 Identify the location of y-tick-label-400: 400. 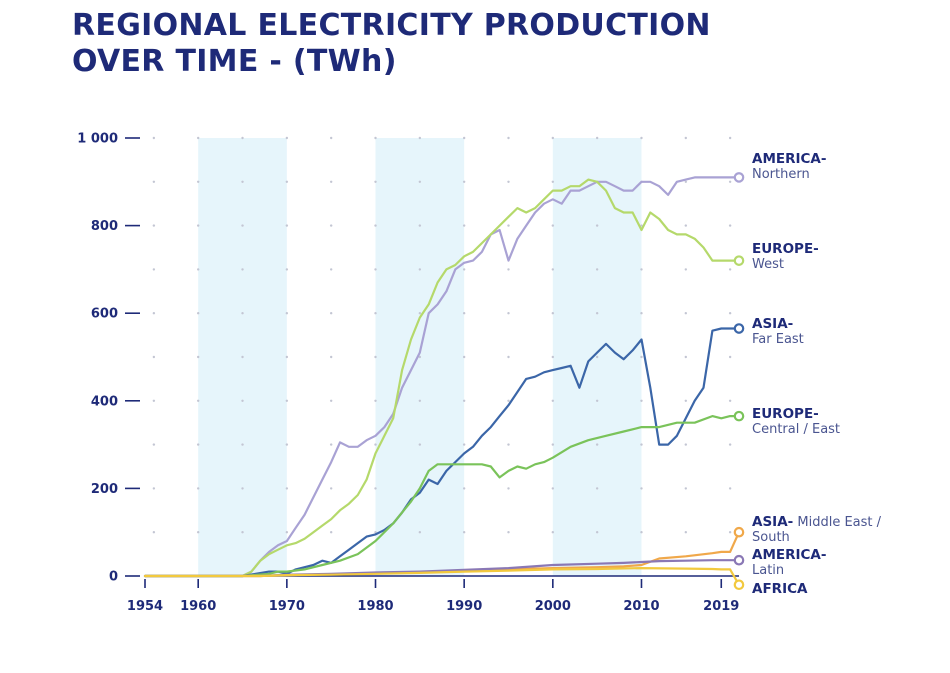
(104, 401).